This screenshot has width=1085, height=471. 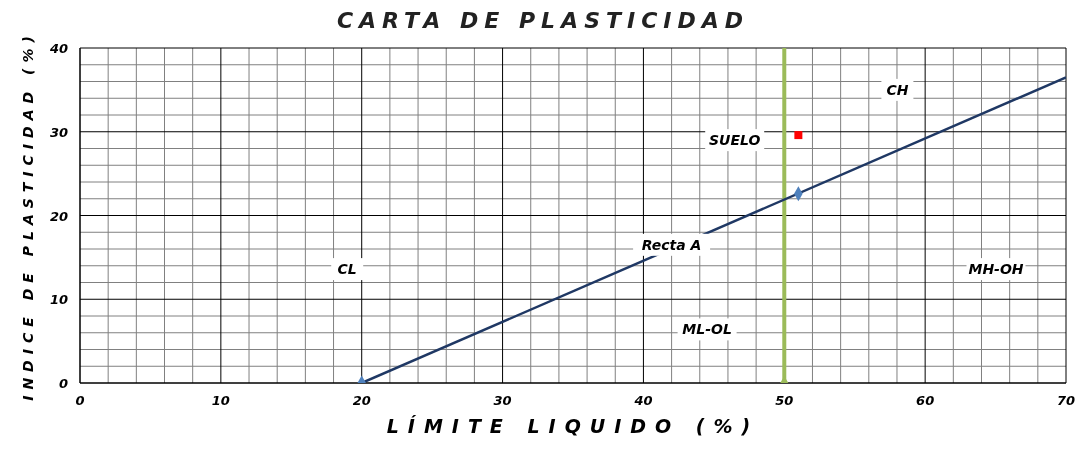 I want to click on annotation: Recta A, so click(x=671, y=244).